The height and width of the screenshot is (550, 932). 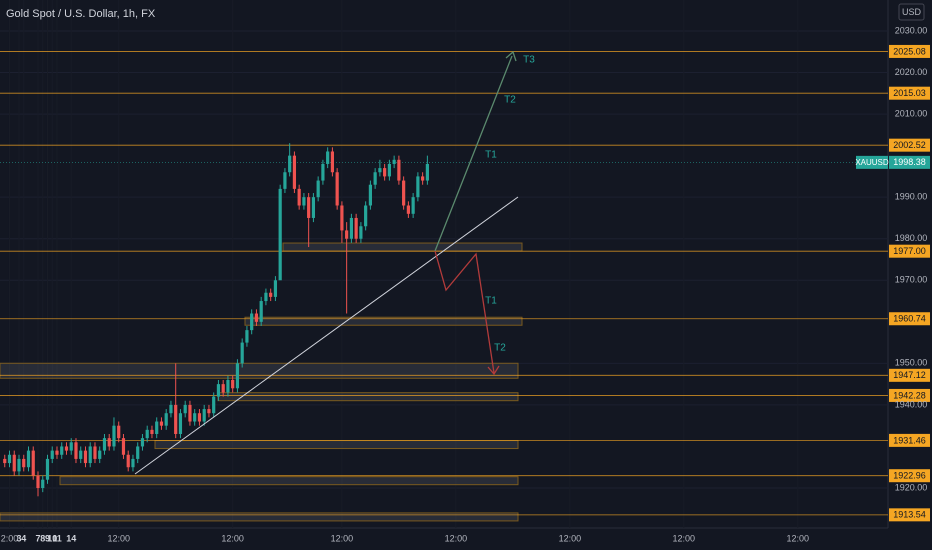 I want to click on level-label: 2002.52, so click(x=909, y=145).